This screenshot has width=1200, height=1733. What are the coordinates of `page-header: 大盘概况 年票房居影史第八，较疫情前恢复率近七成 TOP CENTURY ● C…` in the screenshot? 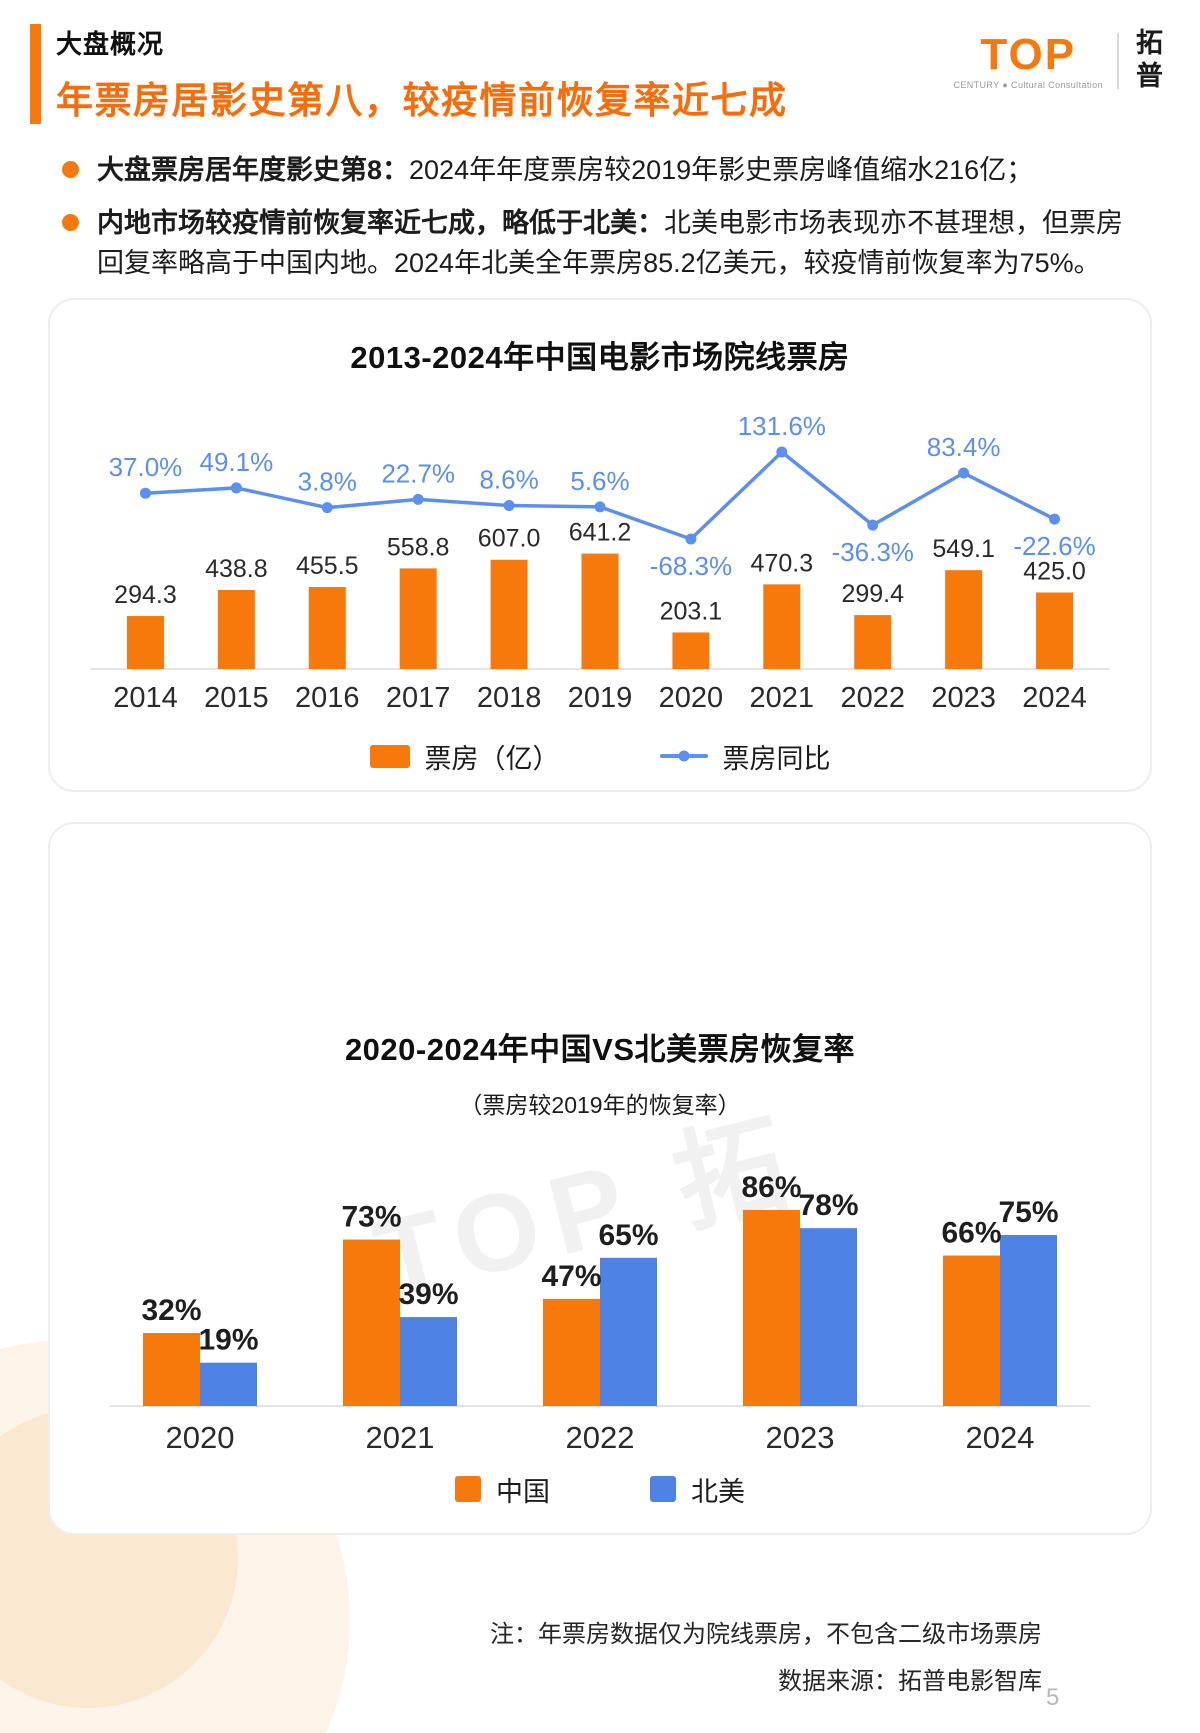 It's located at (600, 62).